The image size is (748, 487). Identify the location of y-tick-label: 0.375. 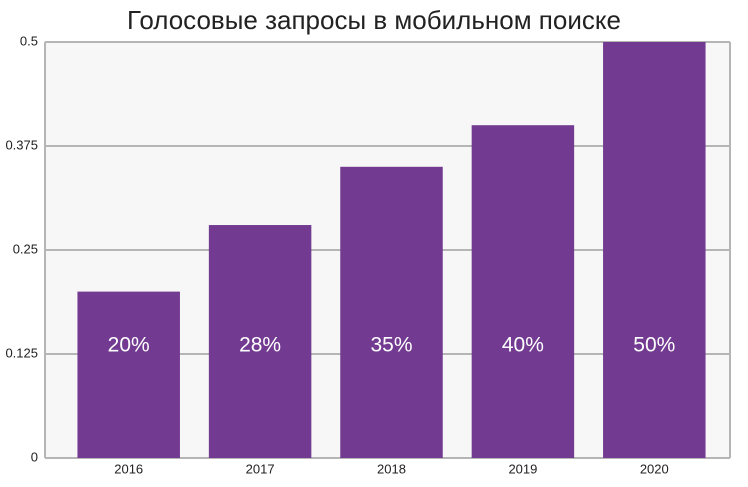
(21, 144).